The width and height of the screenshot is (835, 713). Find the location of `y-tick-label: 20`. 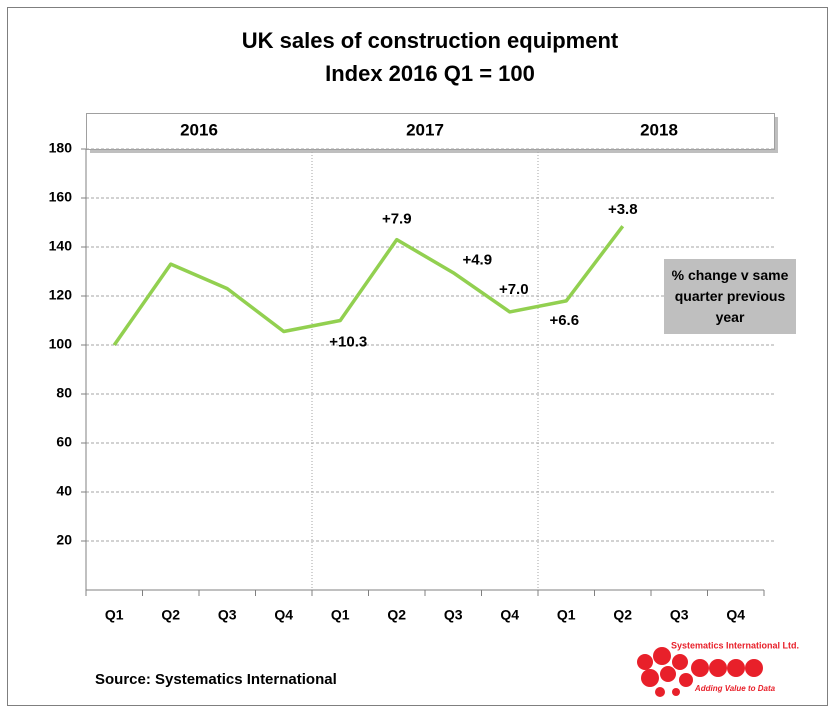

y-tick-label: 20 is located at coordinates (64, 540).